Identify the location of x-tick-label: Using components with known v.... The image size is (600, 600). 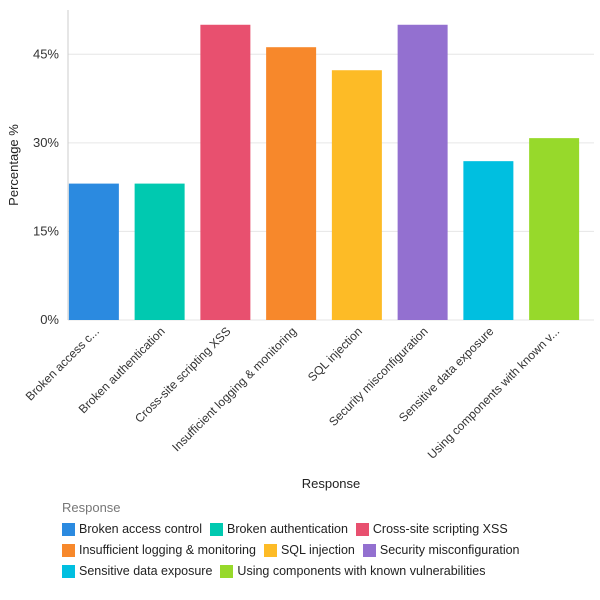
(494, 393).